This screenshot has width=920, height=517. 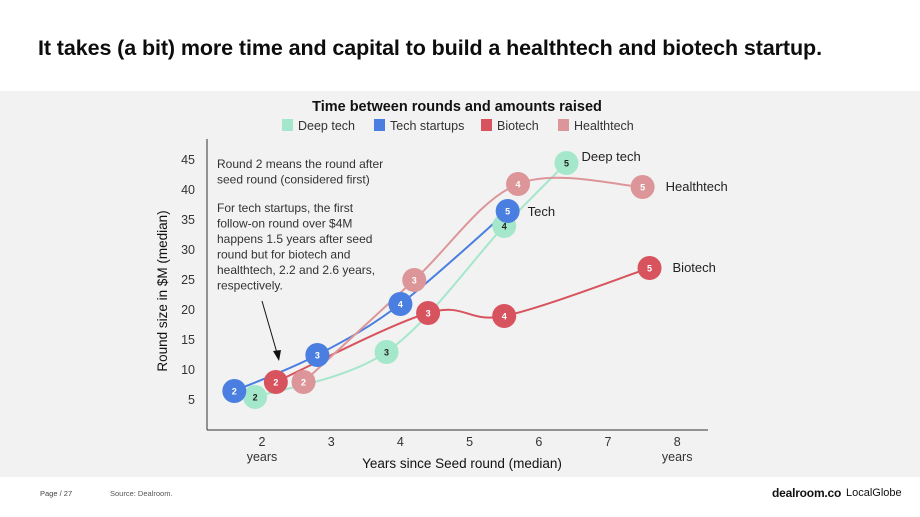 What do you see at coordinates (262, 442) in the screenshot?
I see `x-tick-label: 2` at bounding box center [262, 442].